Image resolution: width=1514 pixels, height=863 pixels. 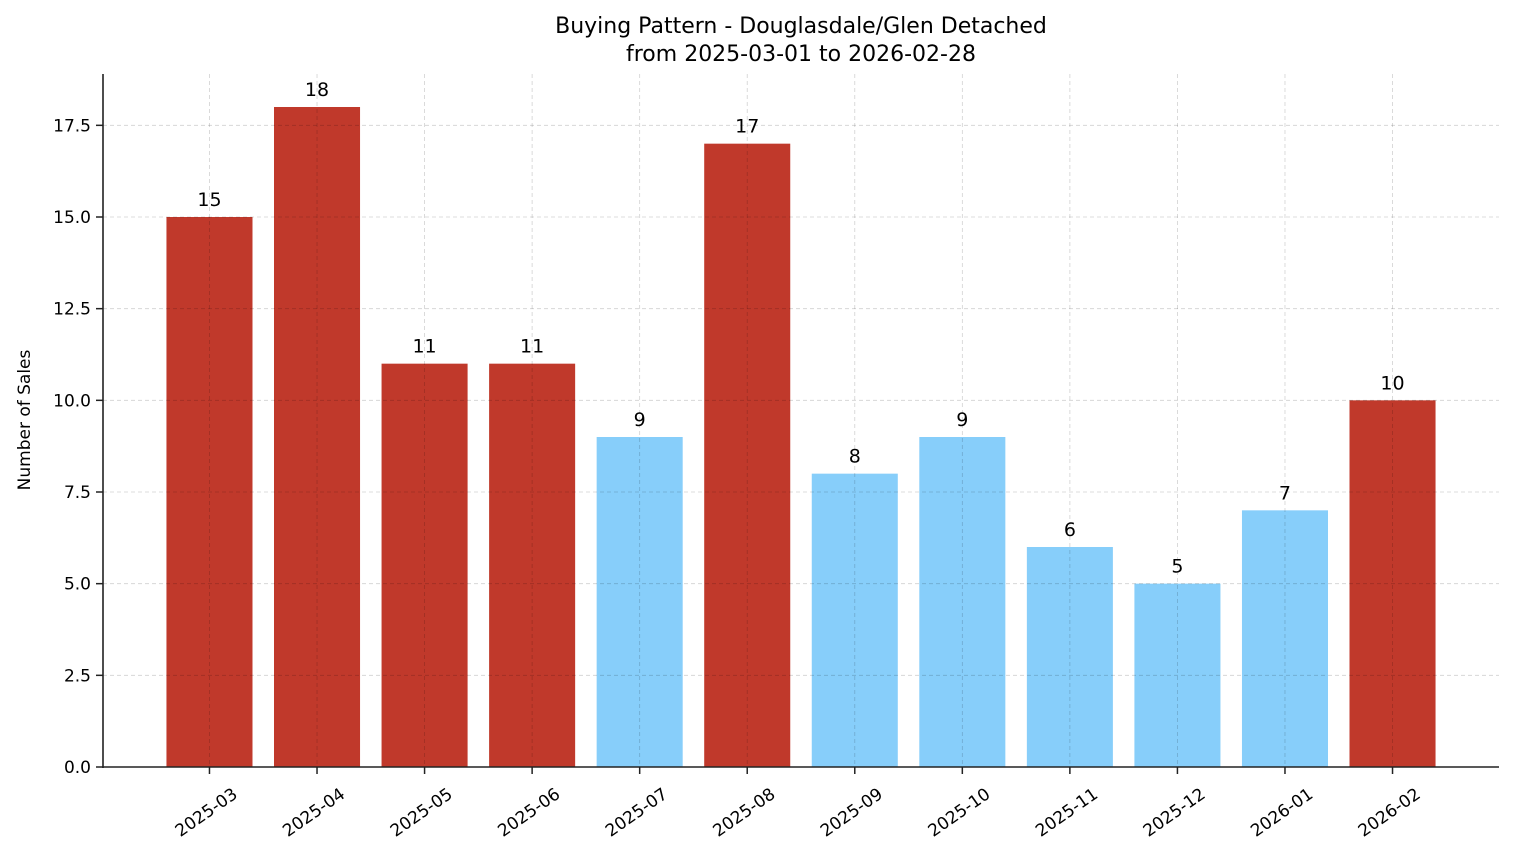 I want to click on data-label: 8, so click(x=855, y=457).